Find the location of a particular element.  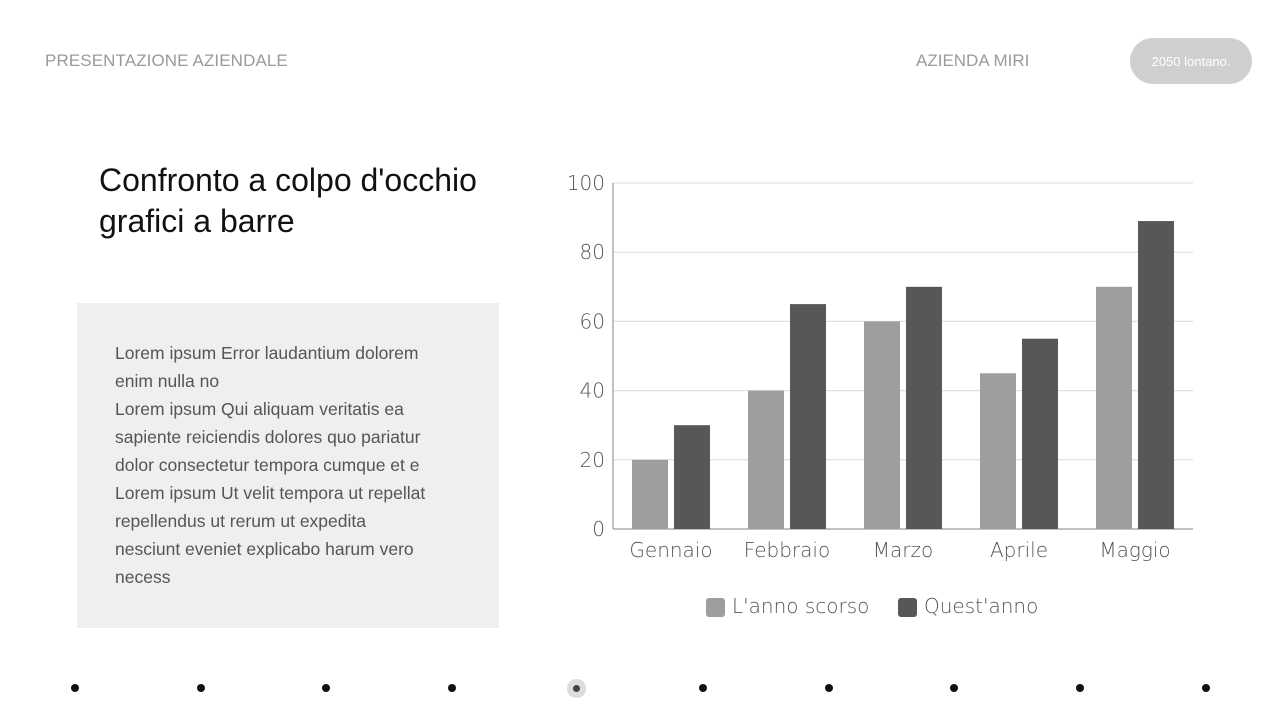

pagination-dot-active is located at coordinates (576, 688).